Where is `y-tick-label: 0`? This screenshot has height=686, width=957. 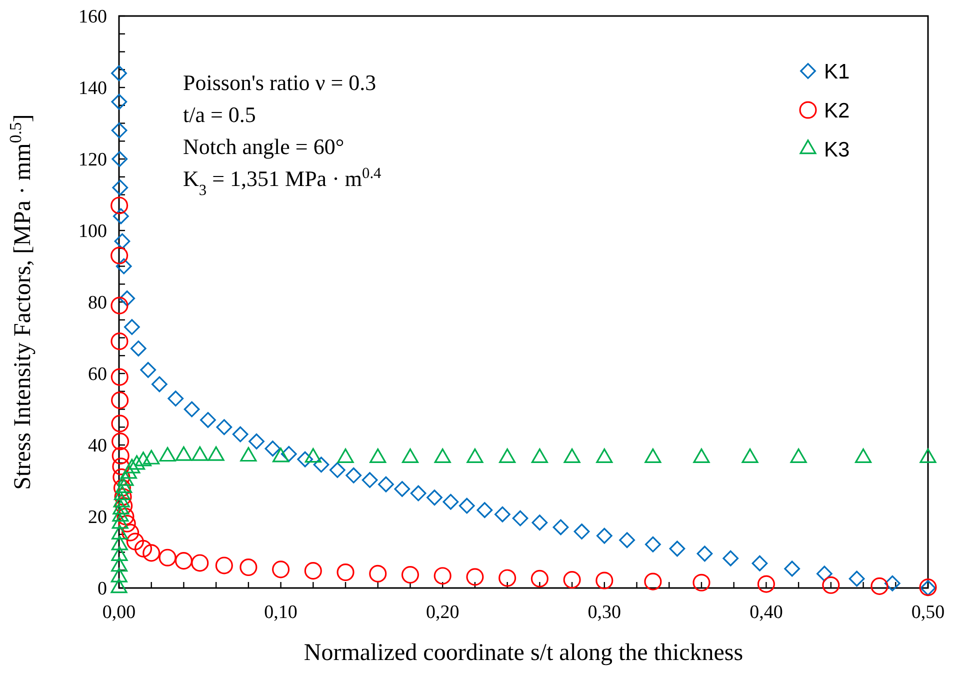 y-tick-label: 0 is located at coordinates (102, 589).